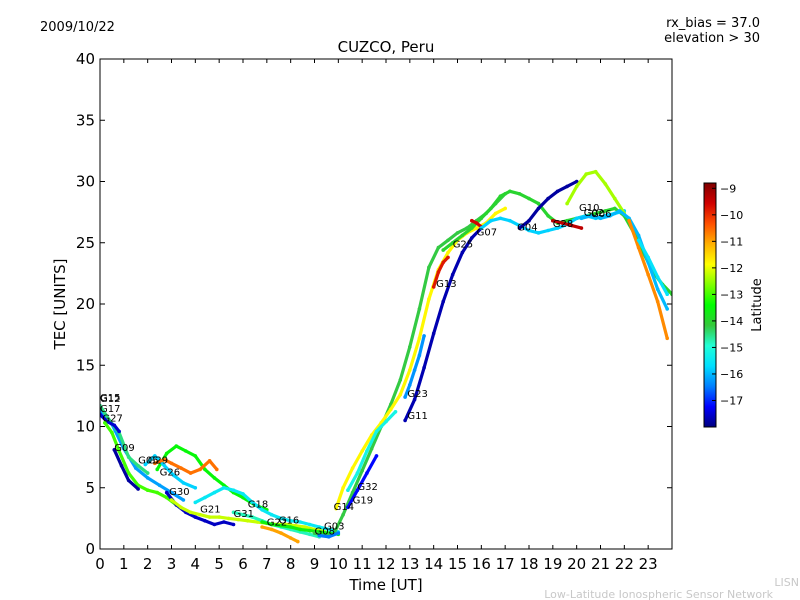  Describe the element at coordinates (576, 564) in the screenshot. I see `x-tick-label: 20` at that location.